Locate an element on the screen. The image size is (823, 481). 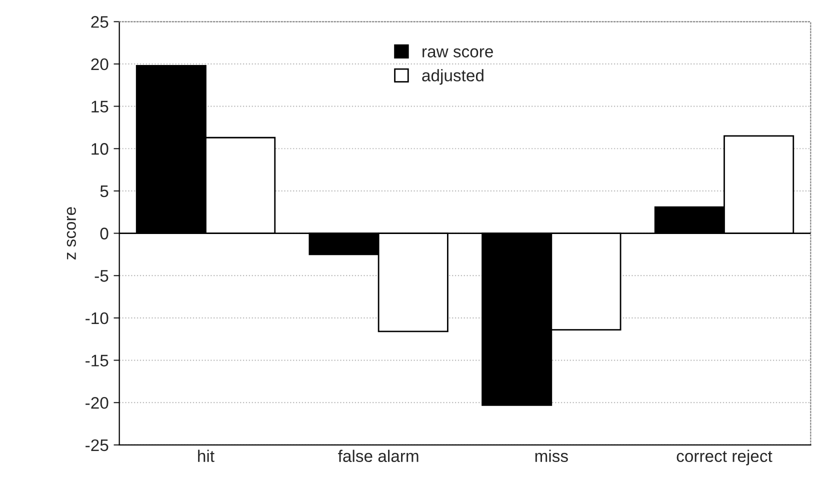
y-tick-label: -15 is located at coordinates (97, 360).